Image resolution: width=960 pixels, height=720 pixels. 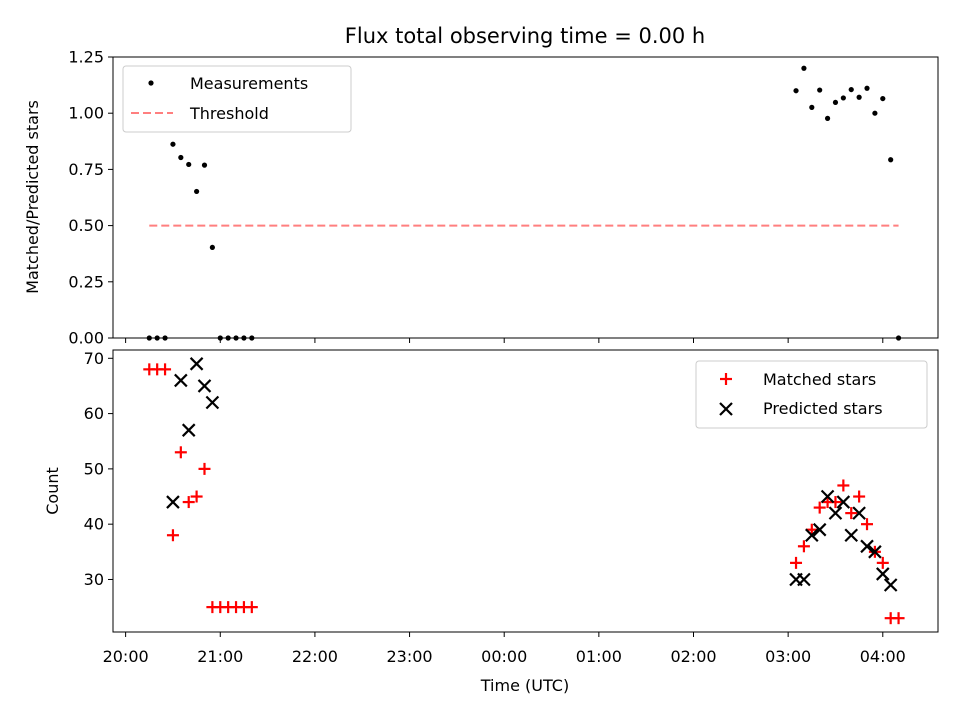 I want to click on bottom-ytick-label: 50, so click(x=94, y=468).